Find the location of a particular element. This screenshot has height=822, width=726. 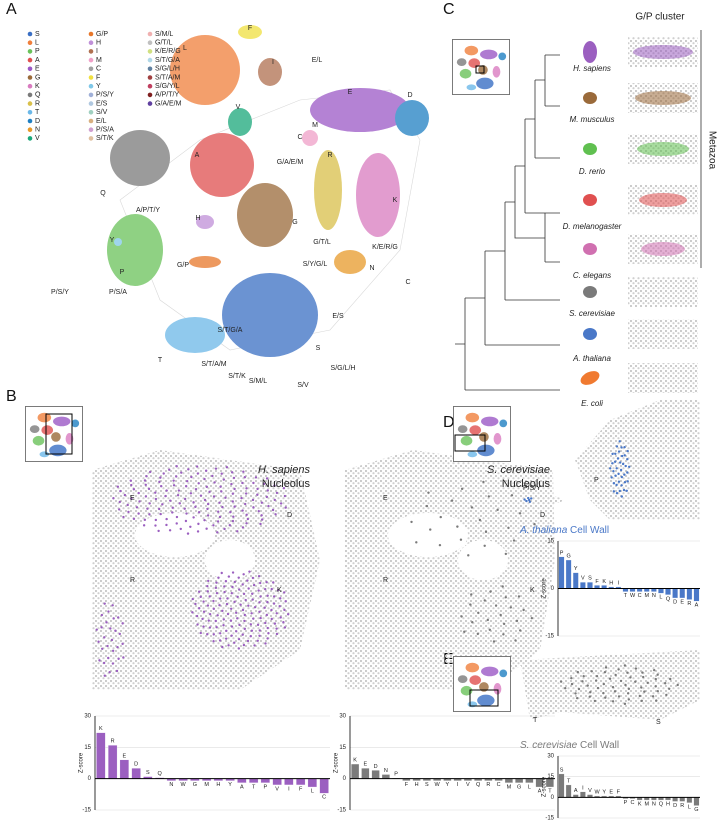

cluster-label: S/G/L/H is located at coordinates (343, 368).